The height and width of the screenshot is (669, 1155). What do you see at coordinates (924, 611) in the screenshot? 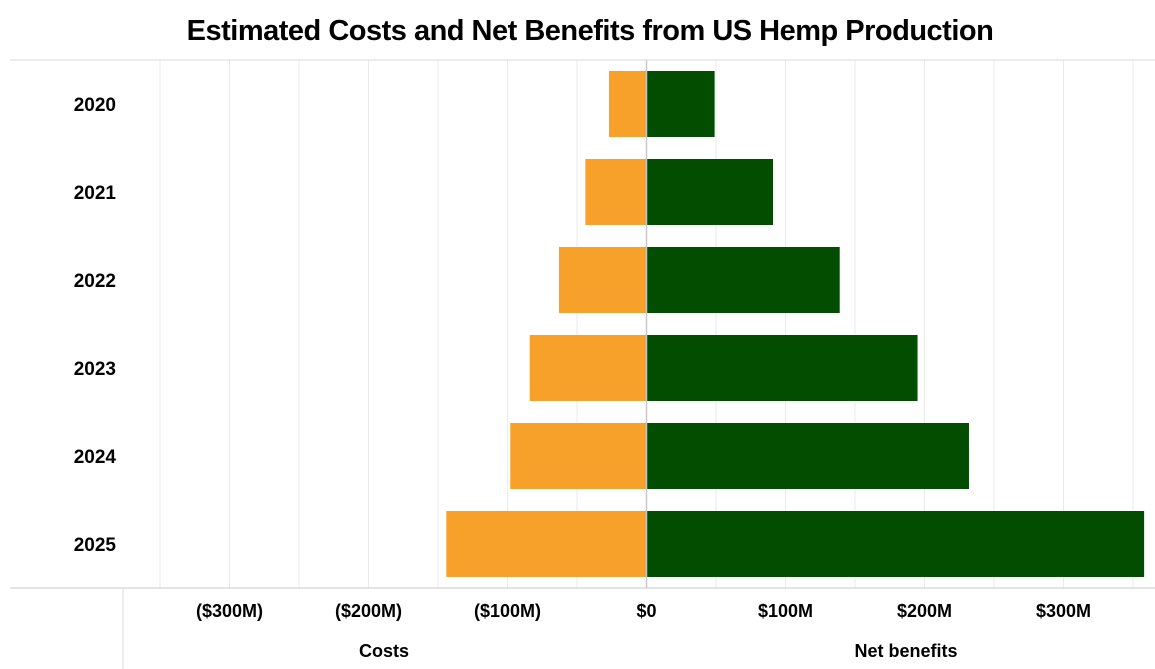
I see `x-tick-label: $200M` at bounding box center [924, 611].